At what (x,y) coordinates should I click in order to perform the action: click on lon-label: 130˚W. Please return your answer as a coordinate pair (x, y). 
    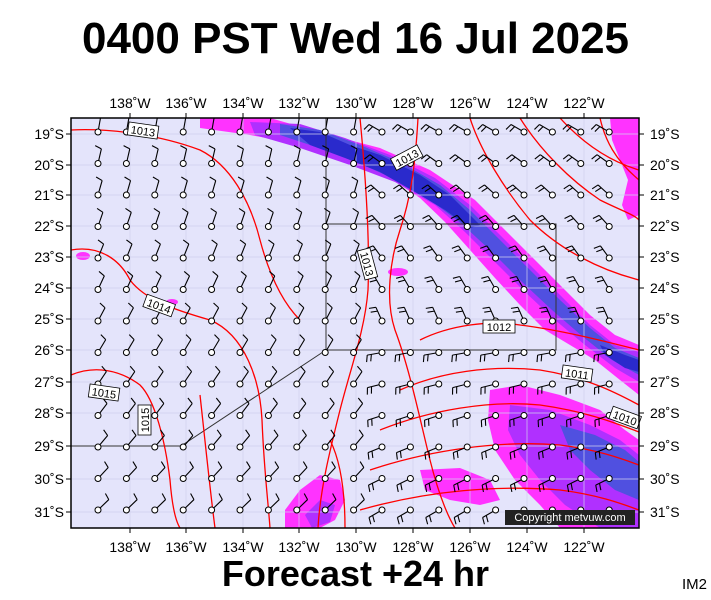
    Looking at the image, I should click on (356, 547).